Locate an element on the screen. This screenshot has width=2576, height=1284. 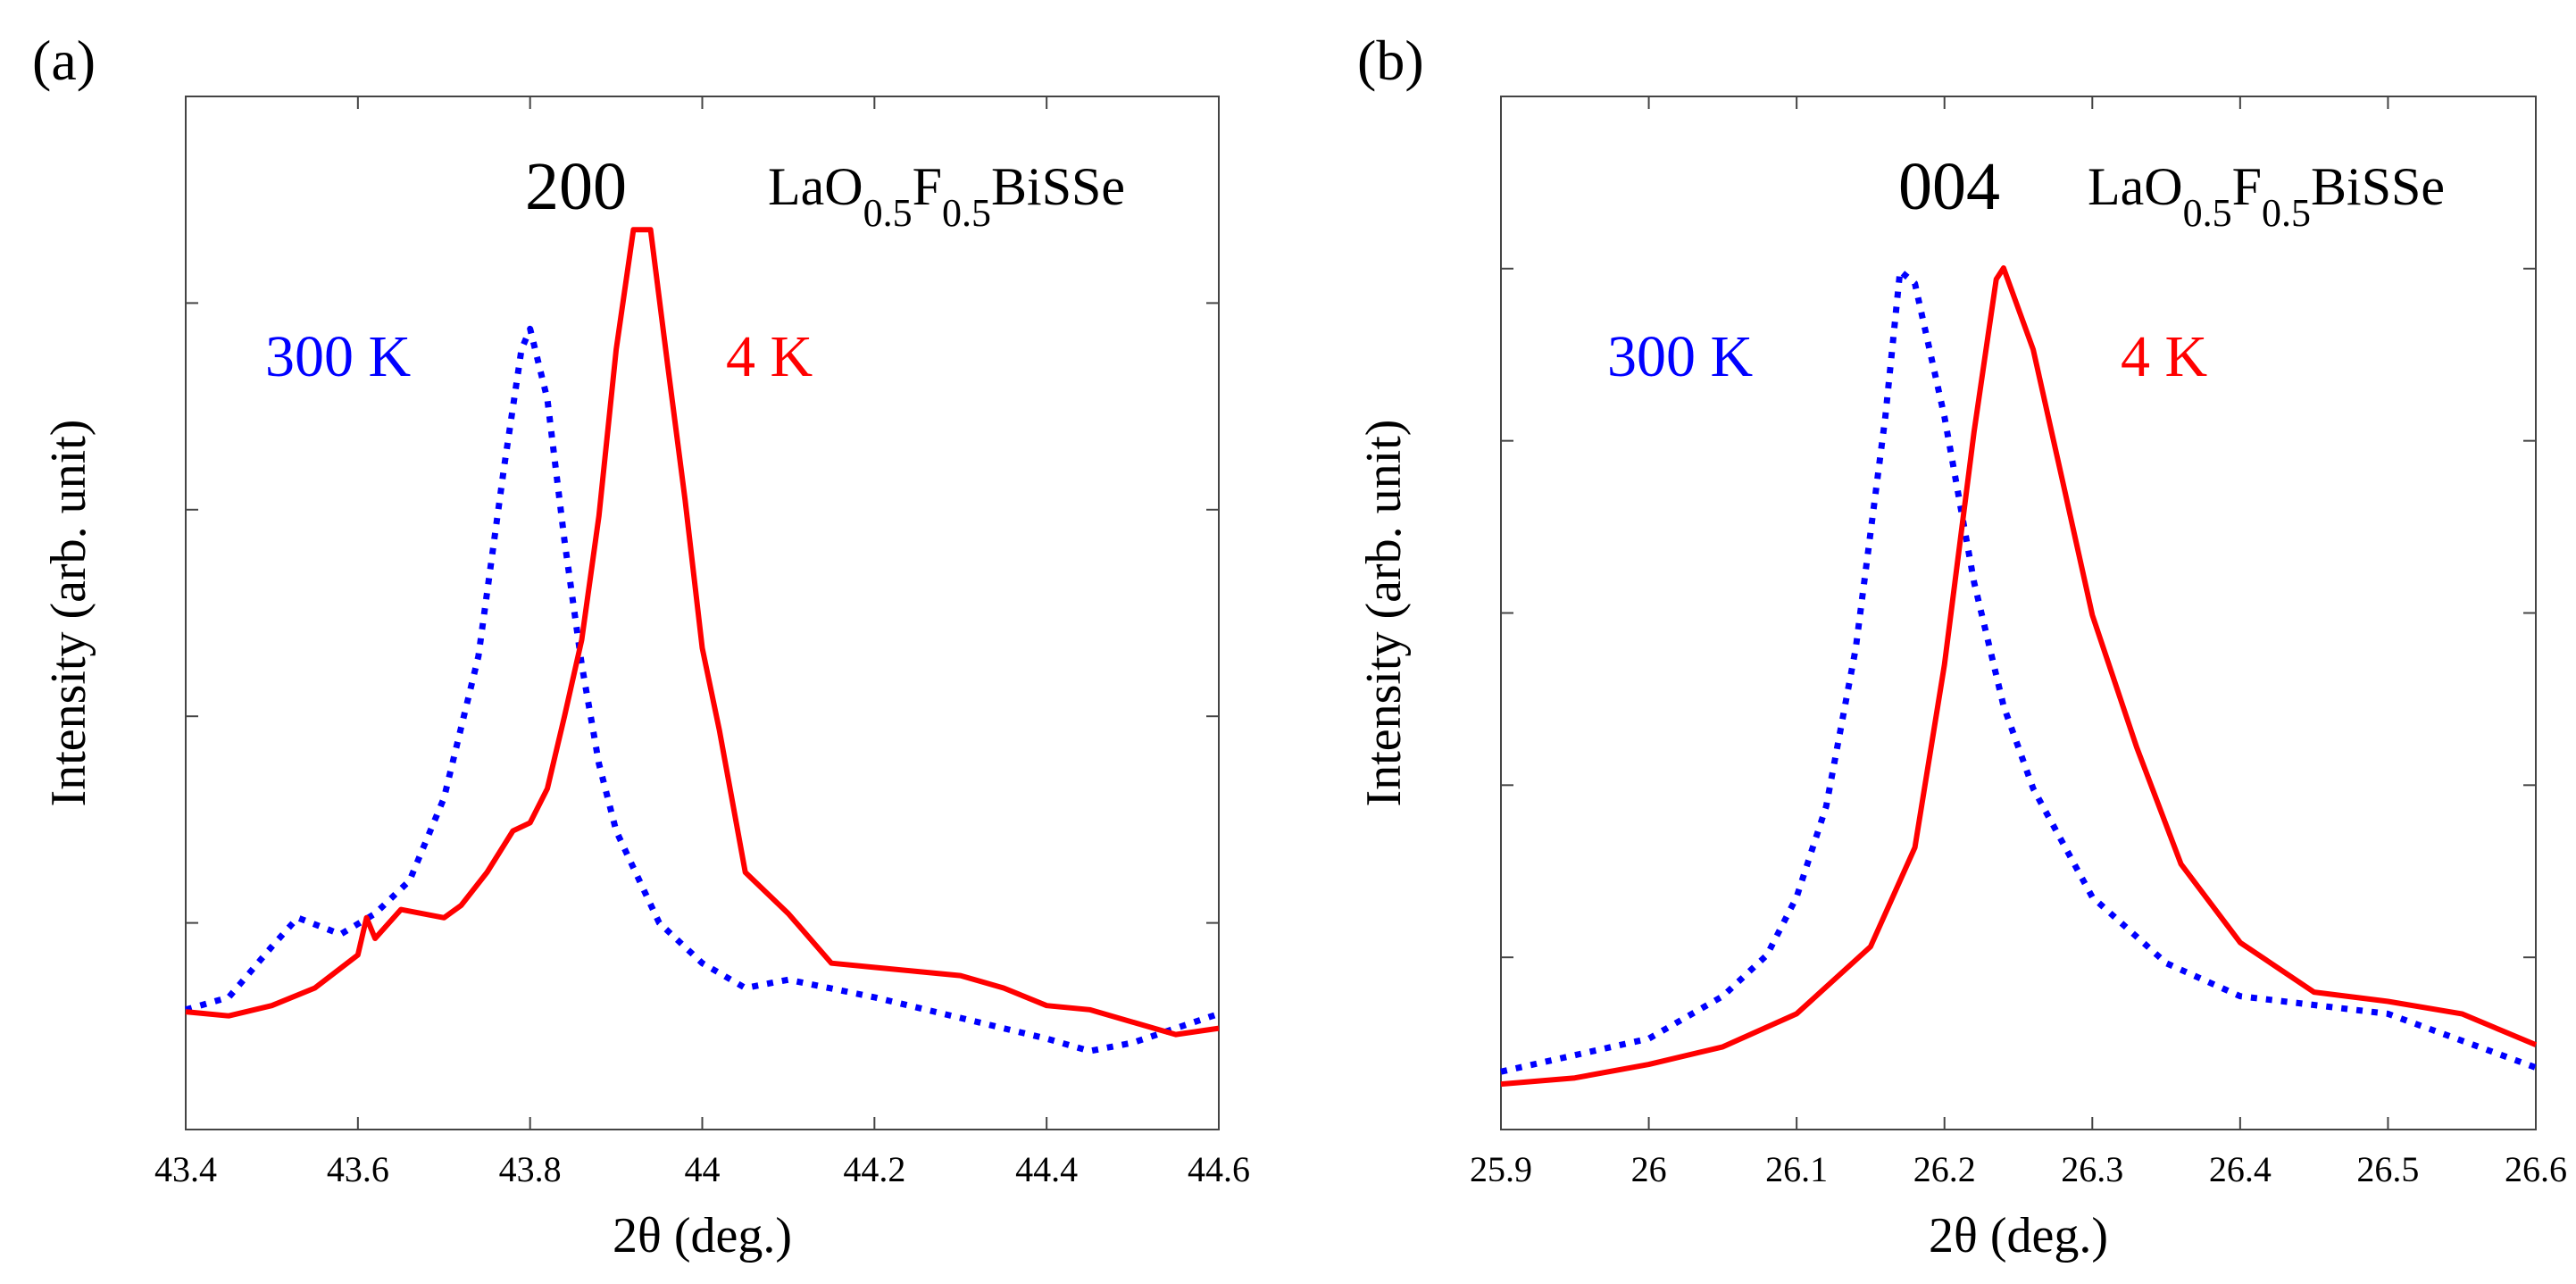
panel-label: (b) is located at coordinates (1390, 60).